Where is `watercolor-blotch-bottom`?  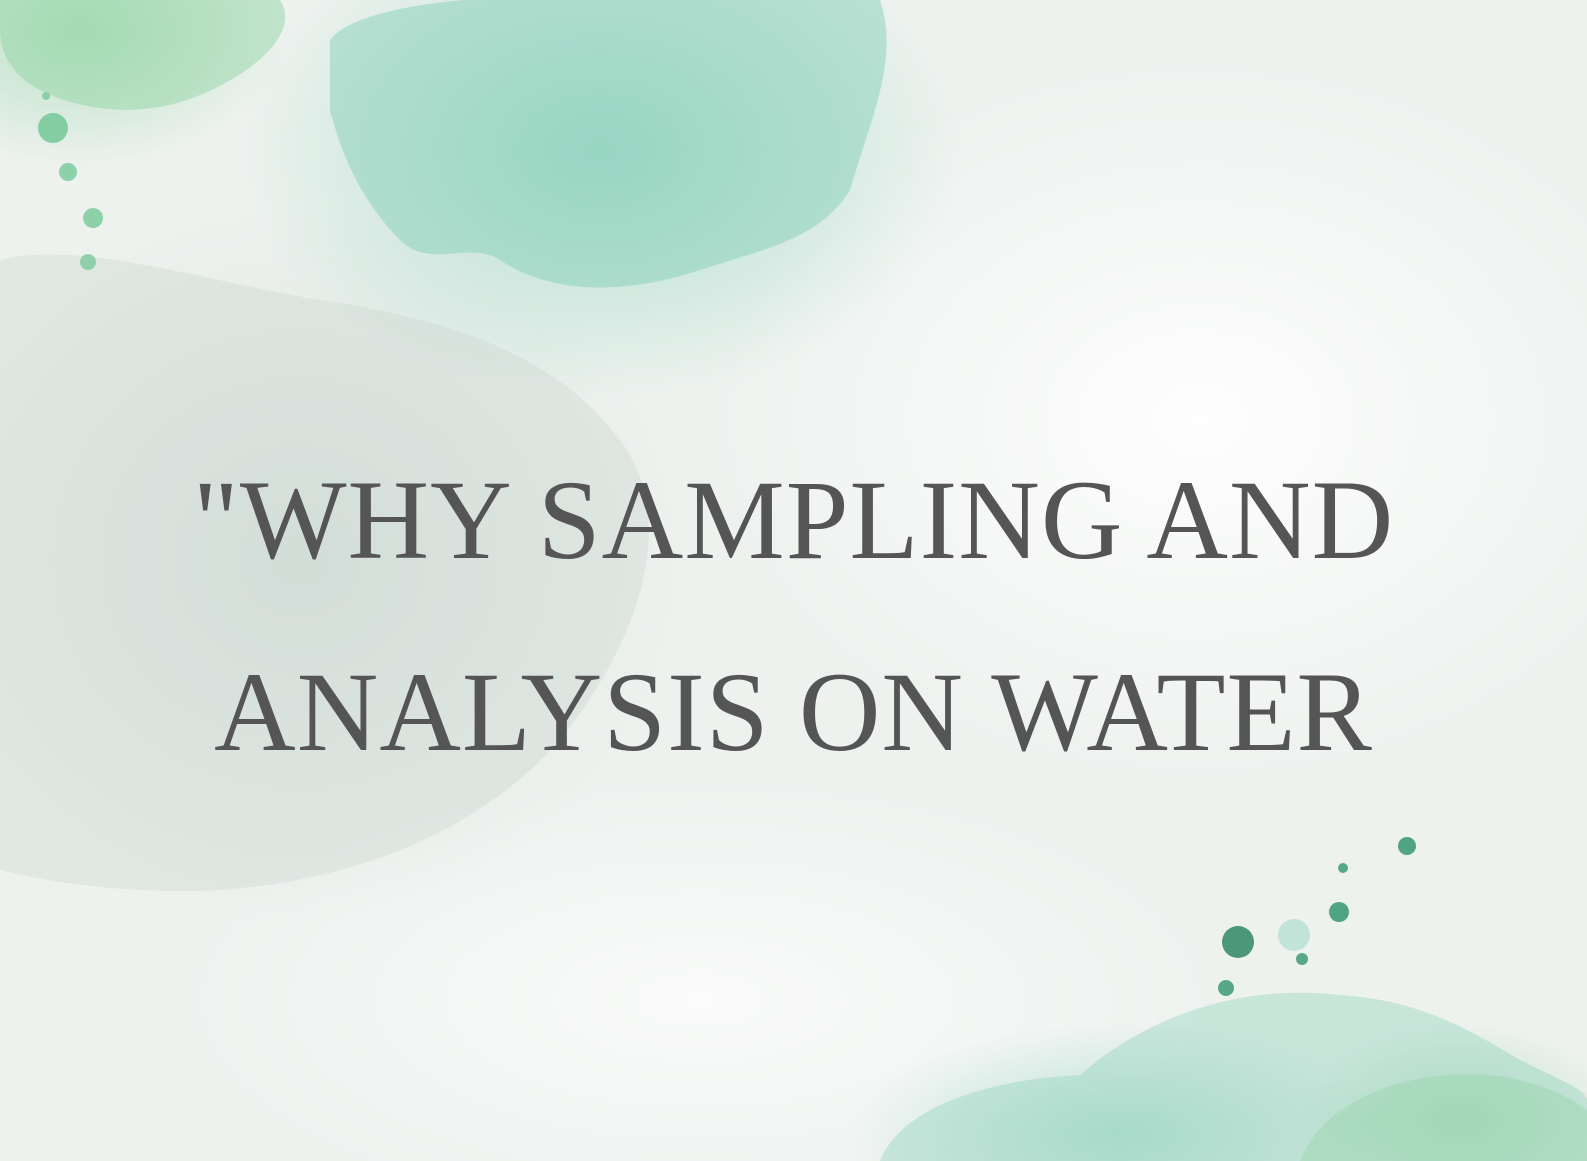 watercolor-blotch-bottom is located at coordinates (1233, 1076).